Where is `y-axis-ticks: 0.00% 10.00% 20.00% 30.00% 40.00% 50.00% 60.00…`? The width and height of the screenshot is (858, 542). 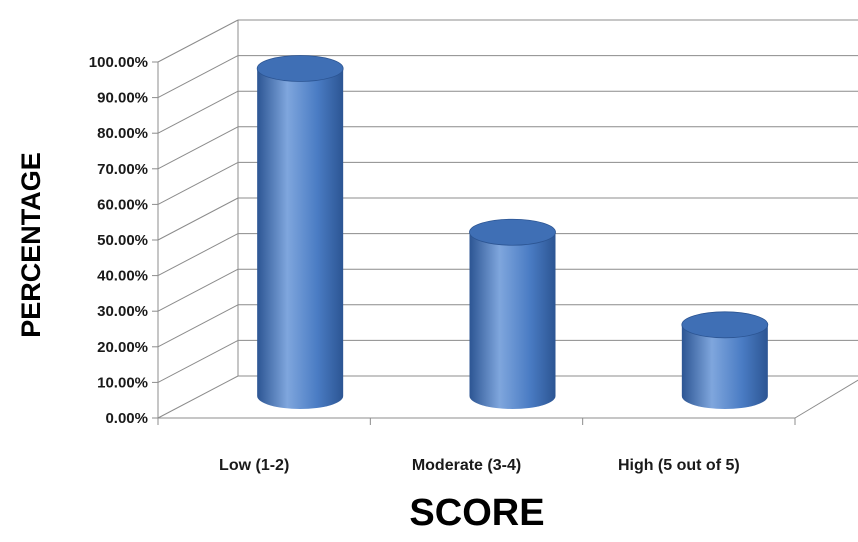 y-axis-ticks: 0.00% 10.00% 20.00% 30.00% 40.00% 50.00% 60.00… is located at coordinates (123, 240).